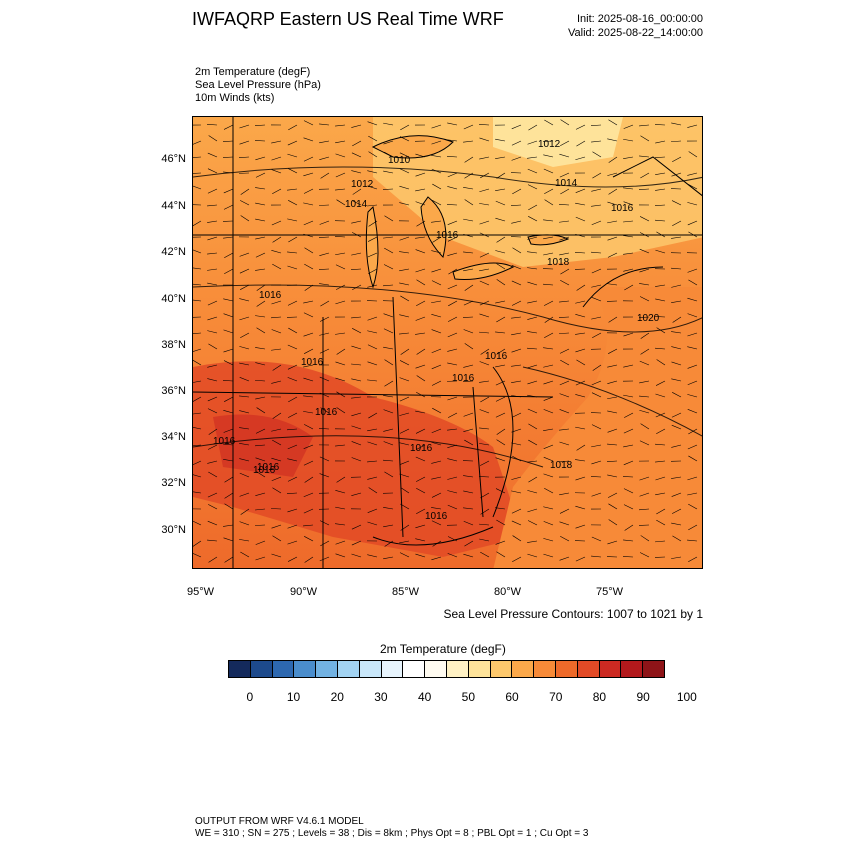  Describe the element at coordinates (468, 697) in the screenshot. I see `colorbar-tick-label: 50` at that location.